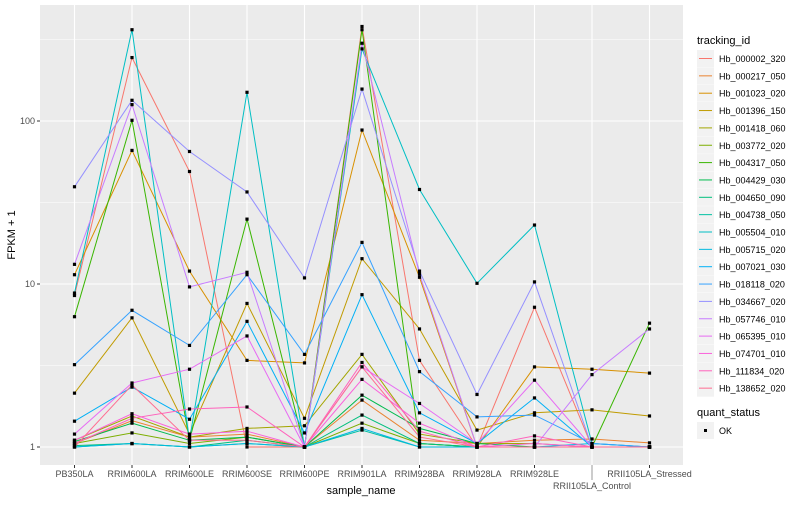 The image size is (800, 505). I want to click on legend-label: Hb_111834_020, so click(751, 371).